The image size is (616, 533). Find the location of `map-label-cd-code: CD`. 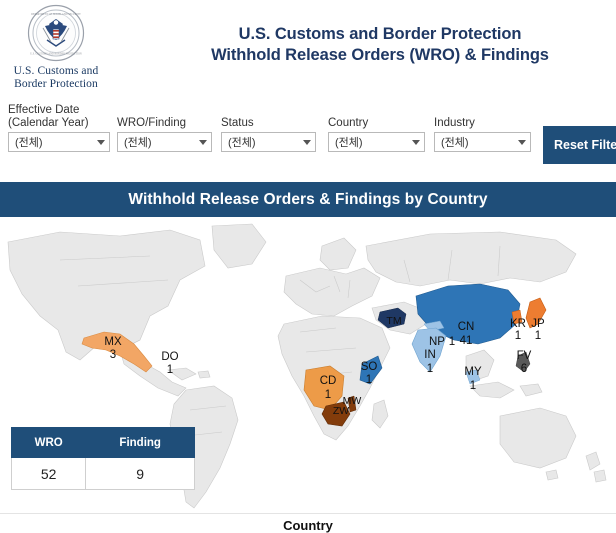

map-label-cd-code: CD is located at coordinates (328, 381).